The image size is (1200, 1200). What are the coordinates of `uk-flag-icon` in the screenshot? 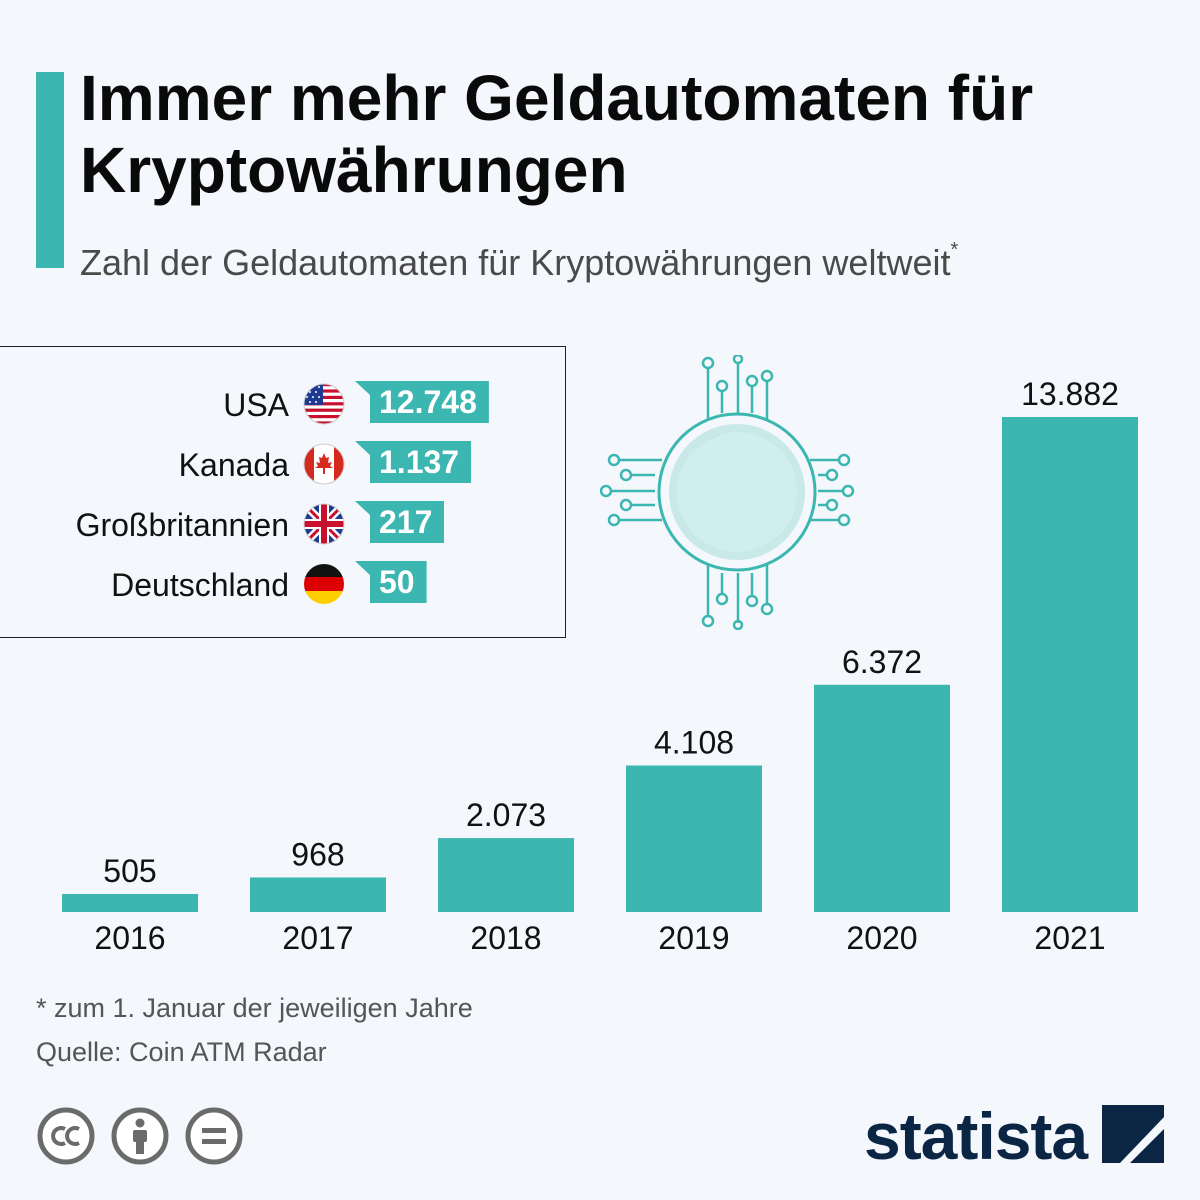 It's located at (324, 524).